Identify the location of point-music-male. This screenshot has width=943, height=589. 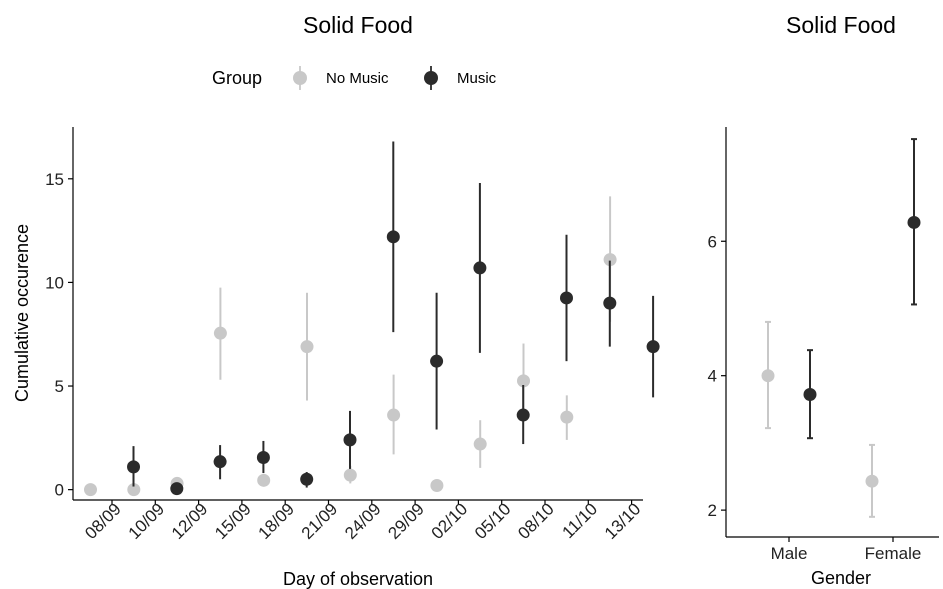
(810, 394).